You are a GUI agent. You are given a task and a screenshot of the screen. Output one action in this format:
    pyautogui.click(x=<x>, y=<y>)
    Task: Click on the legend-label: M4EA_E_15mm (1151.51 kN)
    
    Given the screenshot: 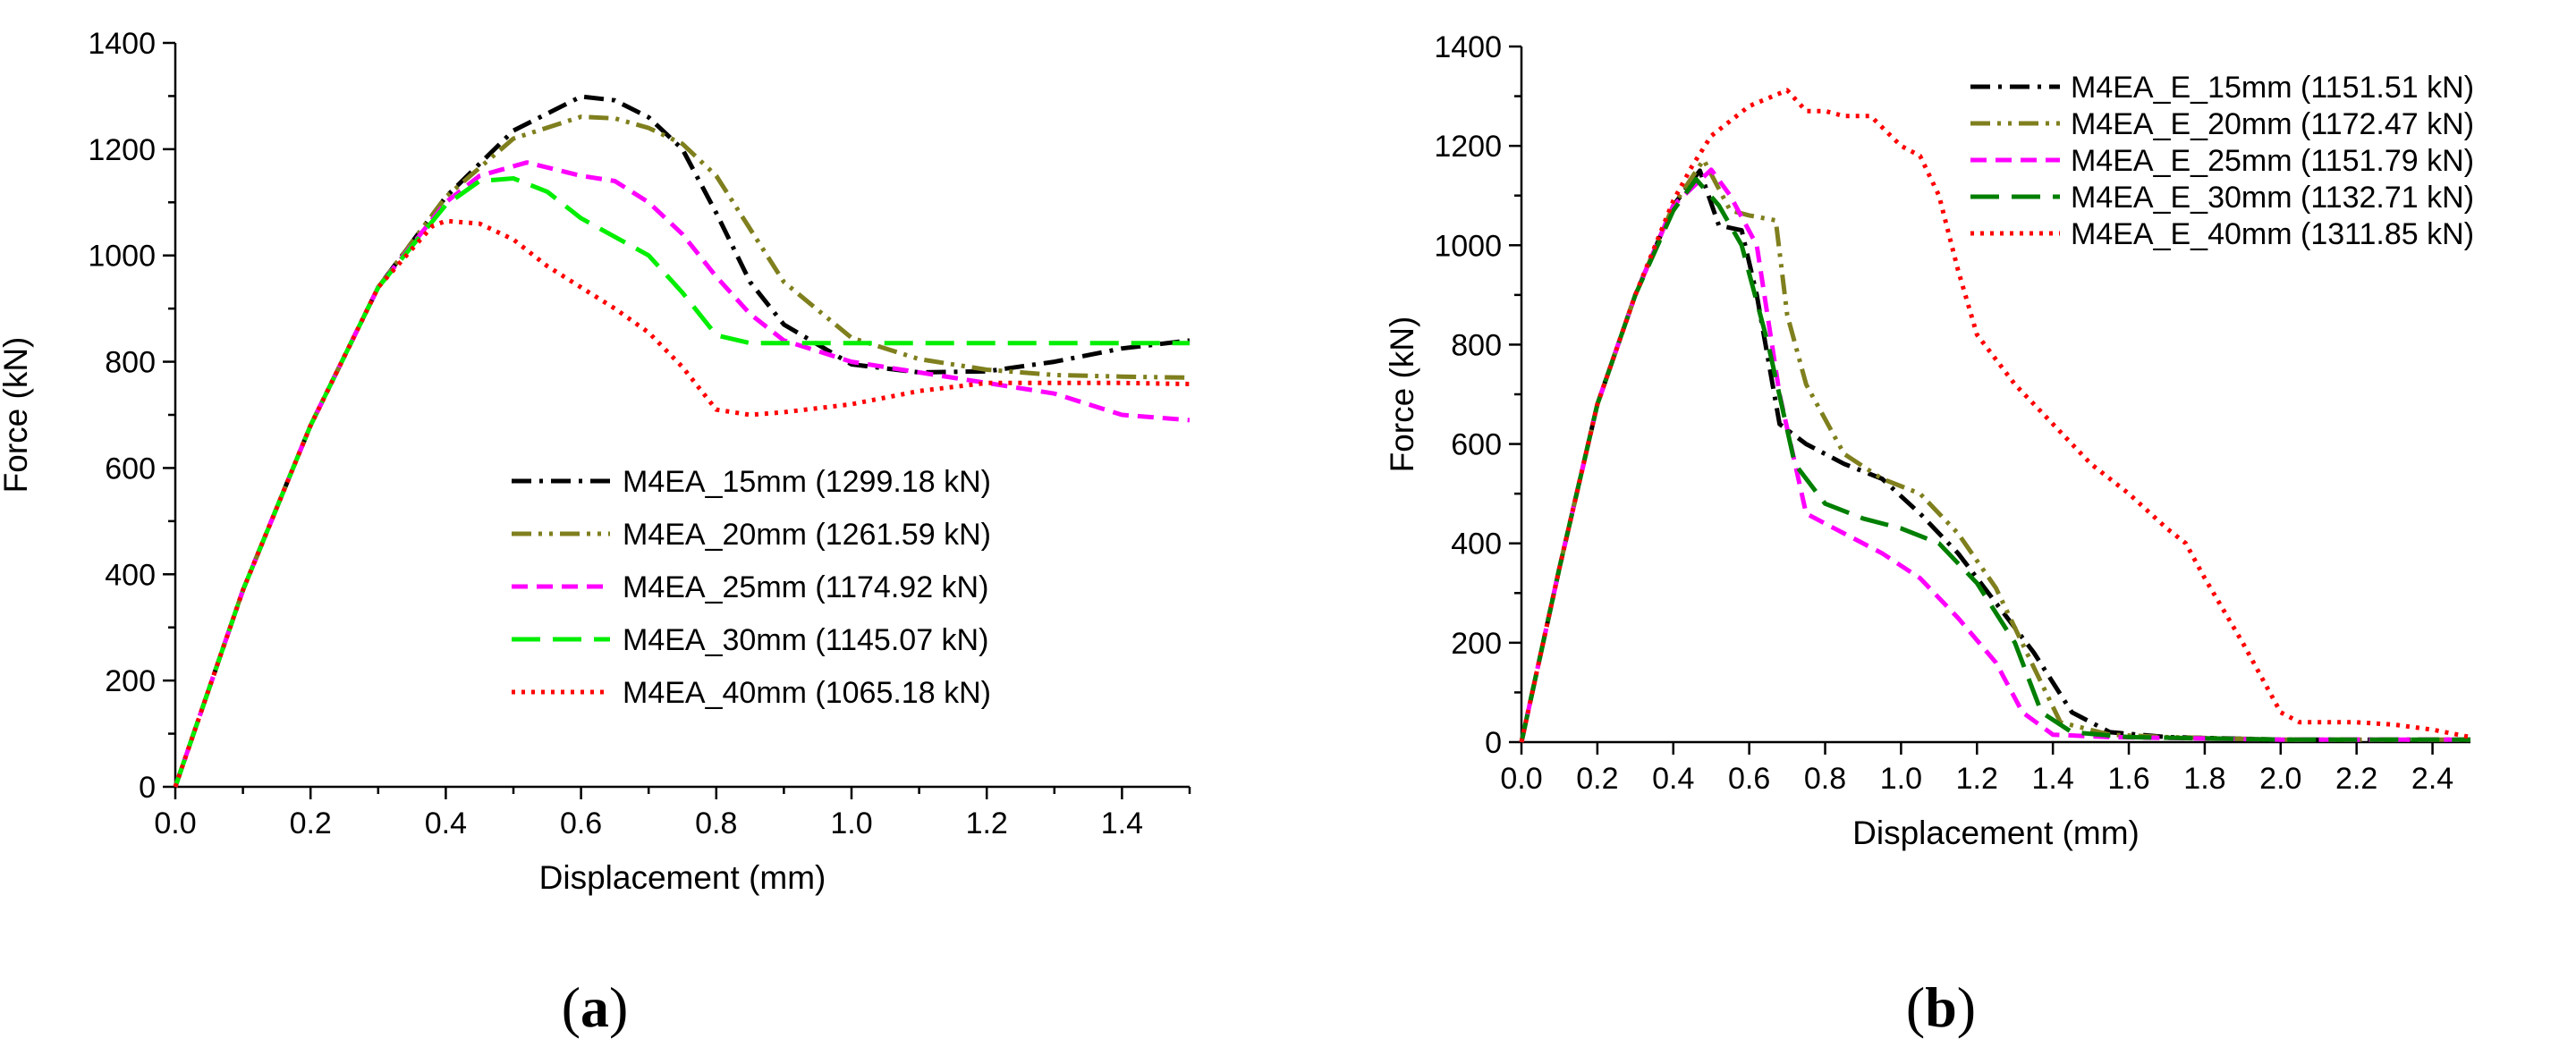 What is the action you would take?
    pyautogui.click(x=2272, y=88)
    